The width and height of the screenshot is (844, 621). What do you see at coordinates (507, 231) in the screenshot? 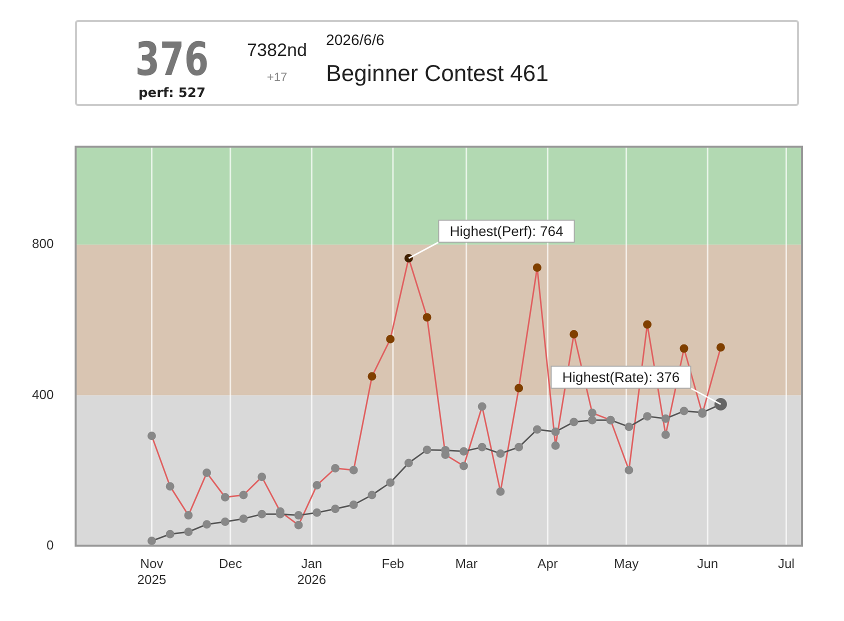
I see `annotation: Highest(Perf): 764` at bounding box center [507, 231].